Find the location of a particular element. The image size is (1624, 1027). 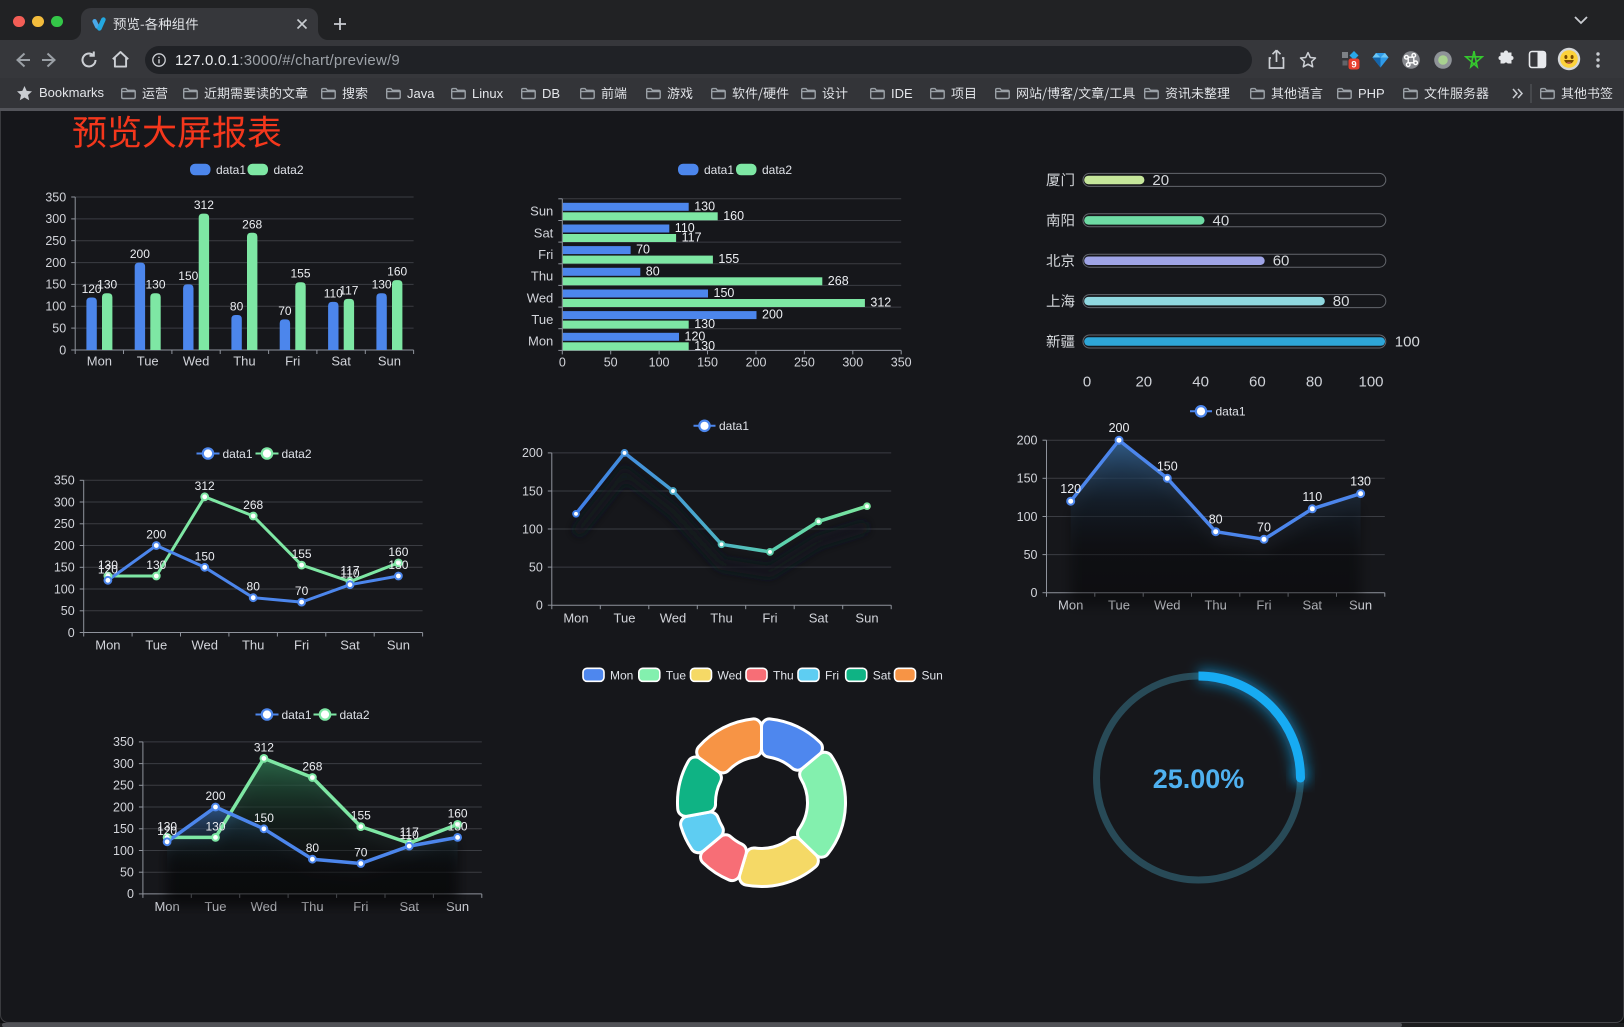

svg-text: 250 is located at coordinates (804, 362).